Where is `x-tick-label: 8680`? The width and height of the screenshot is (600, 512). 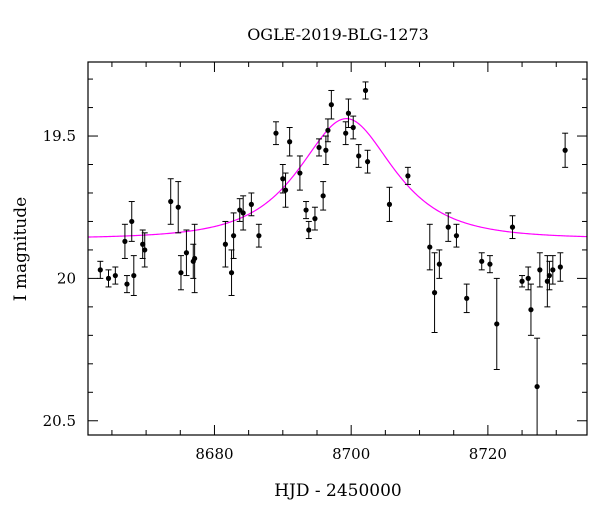 x-tick-label: 8680 is located at coordinates (214, 454).